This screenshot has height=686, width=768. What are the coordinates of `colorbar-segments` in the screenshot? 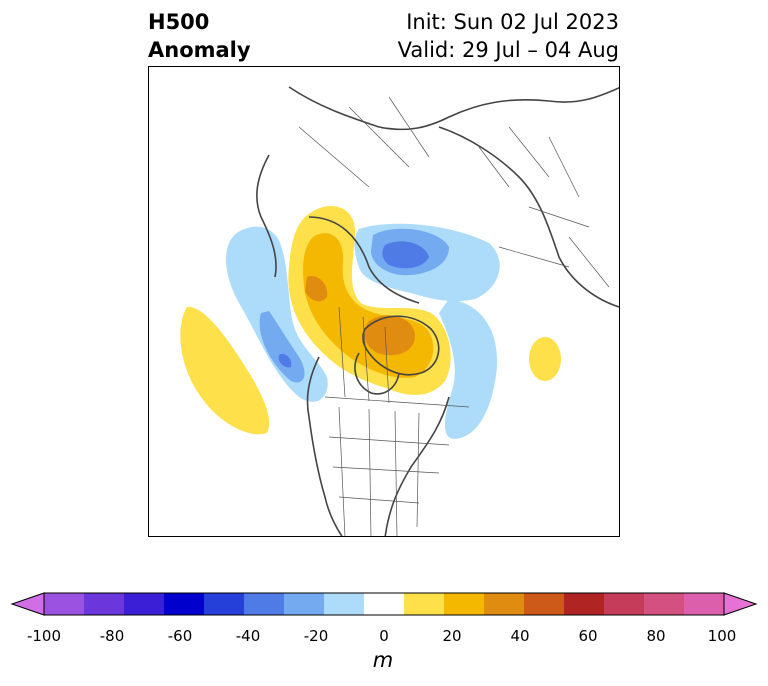 It's located at (384, 604).